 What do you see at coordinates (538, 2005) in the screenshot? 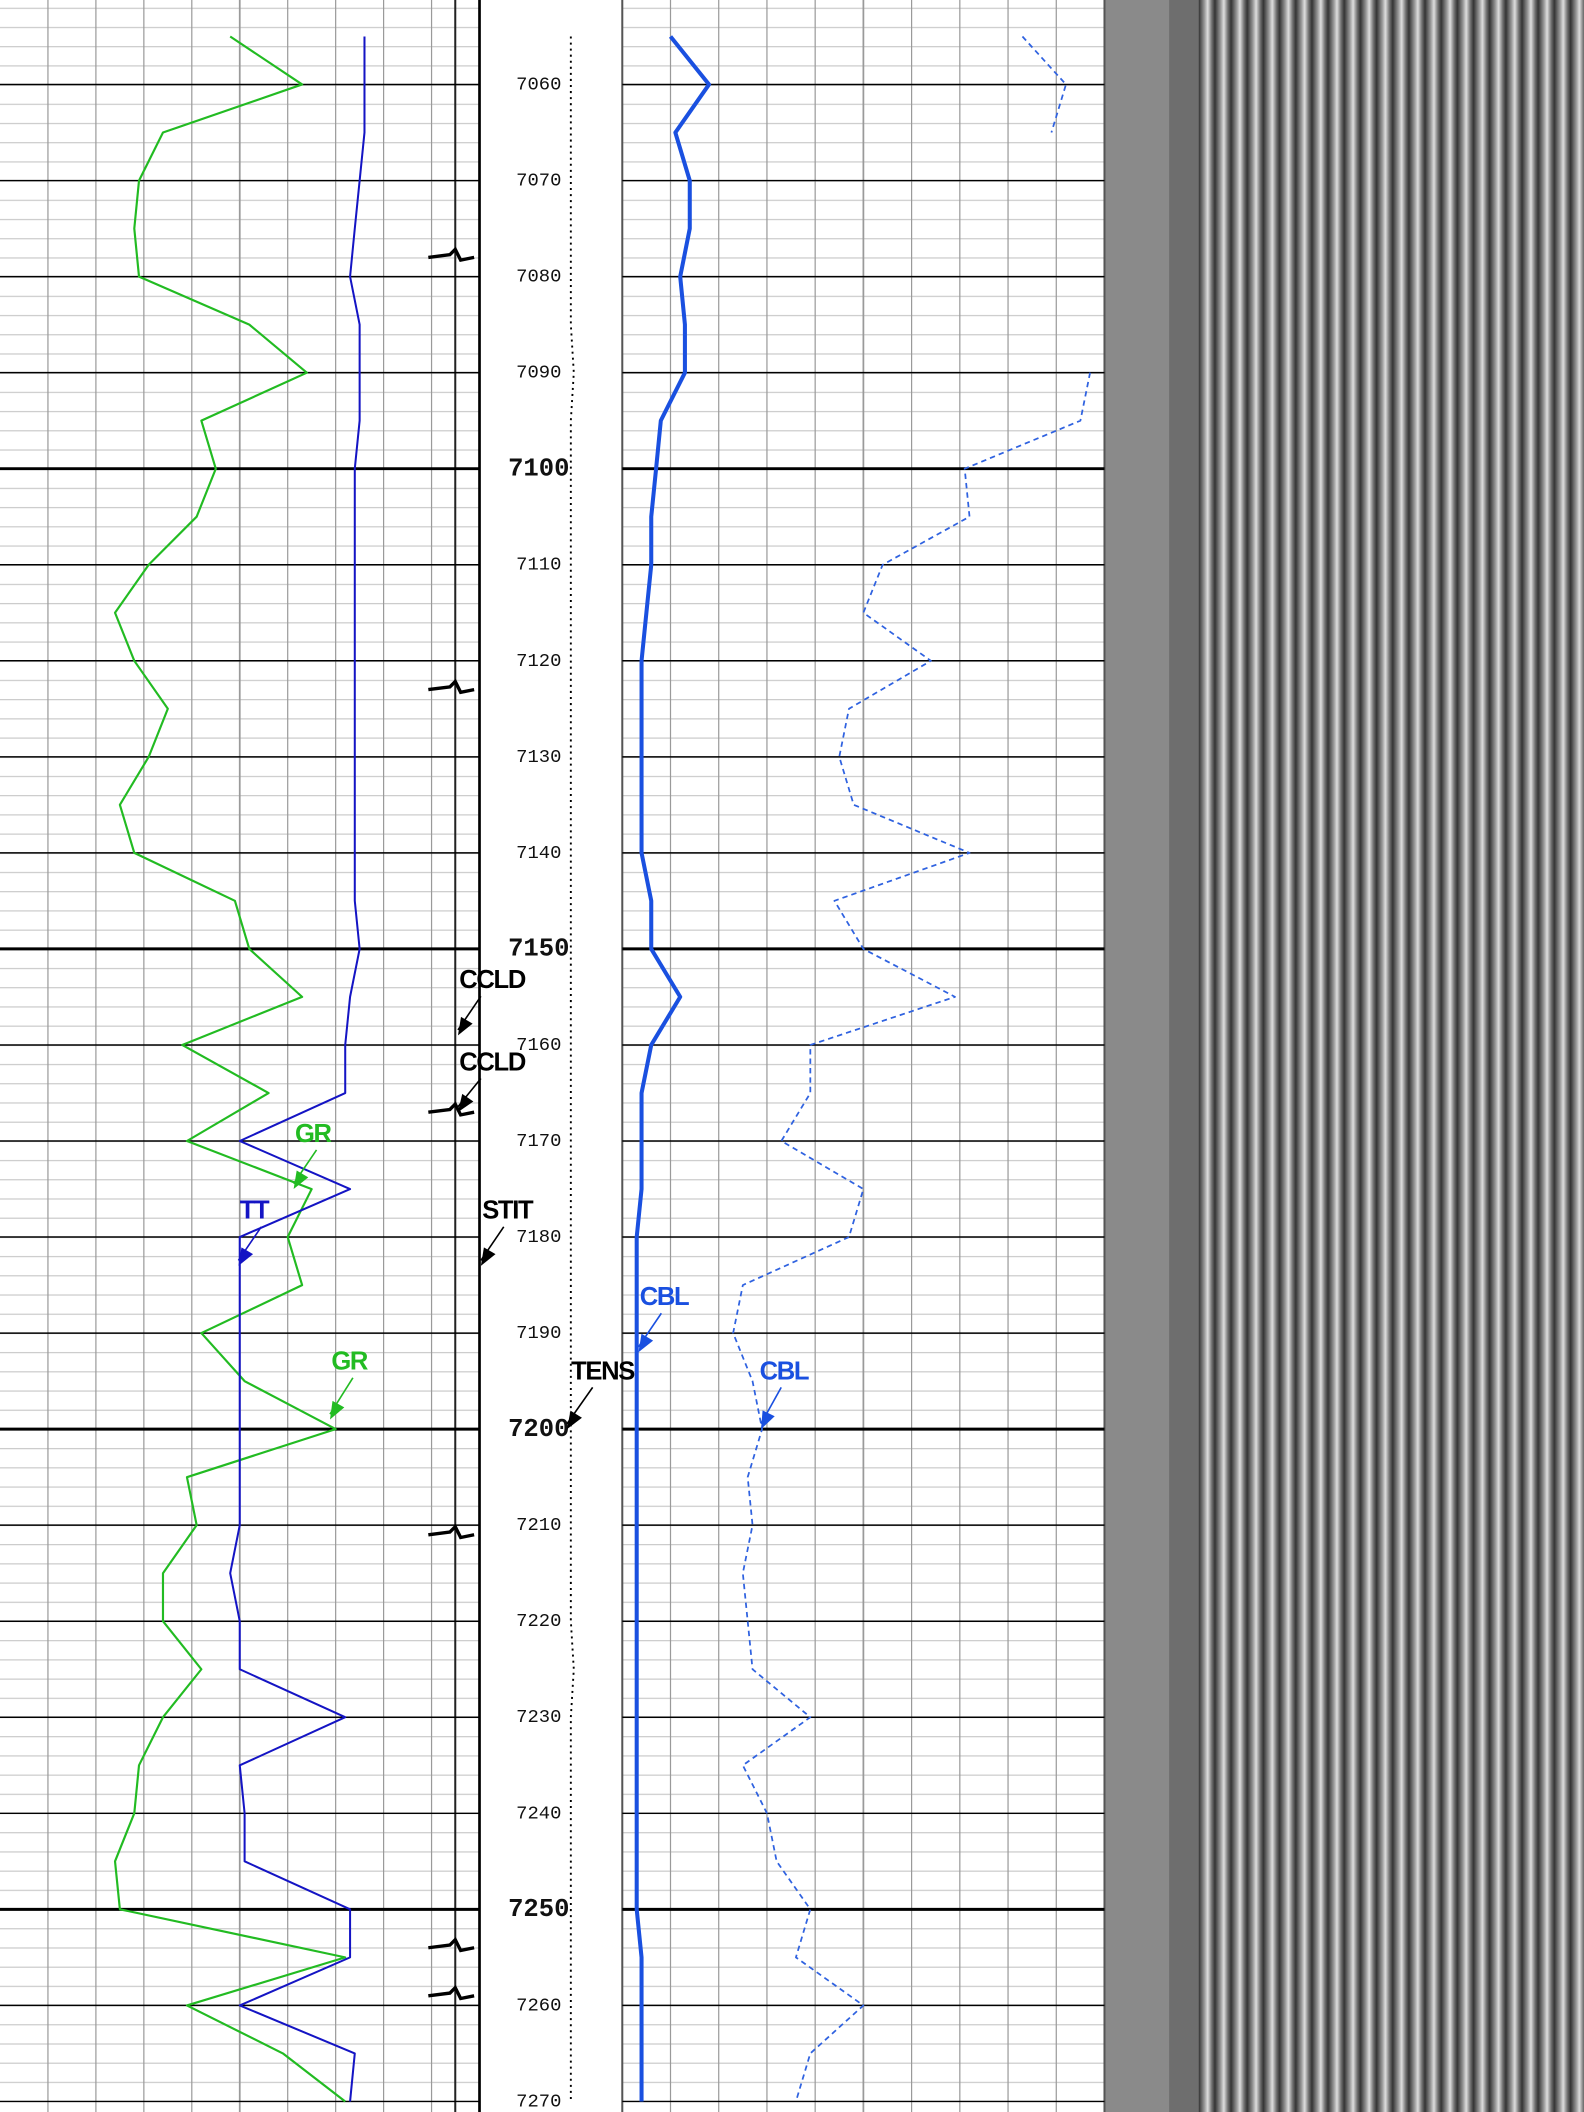
I see `depth-label: 7260` at bounding box center [538, 2005].